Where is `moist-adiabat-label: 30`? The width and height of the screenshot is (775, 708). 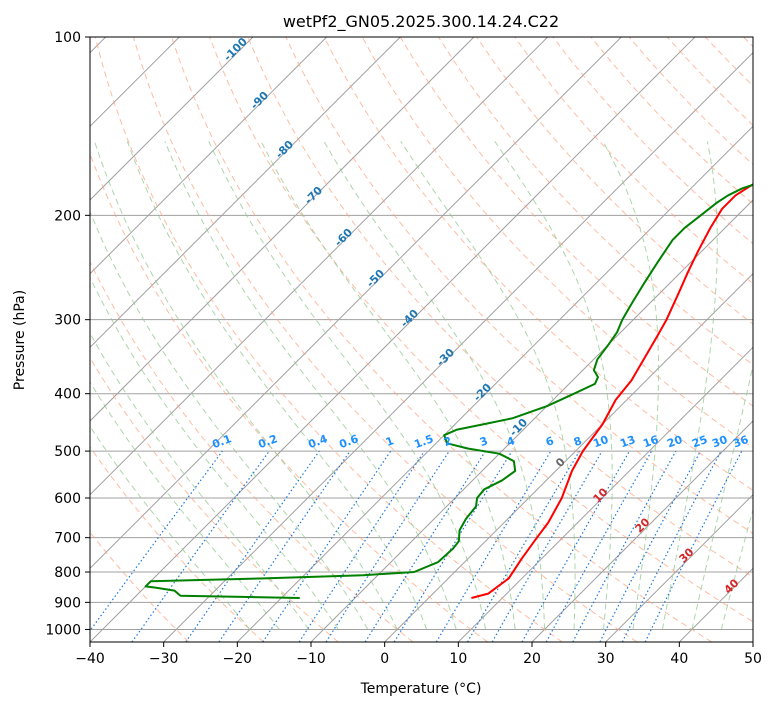 moist-adiabat-label: 30 is located at coordinates (687, 555).